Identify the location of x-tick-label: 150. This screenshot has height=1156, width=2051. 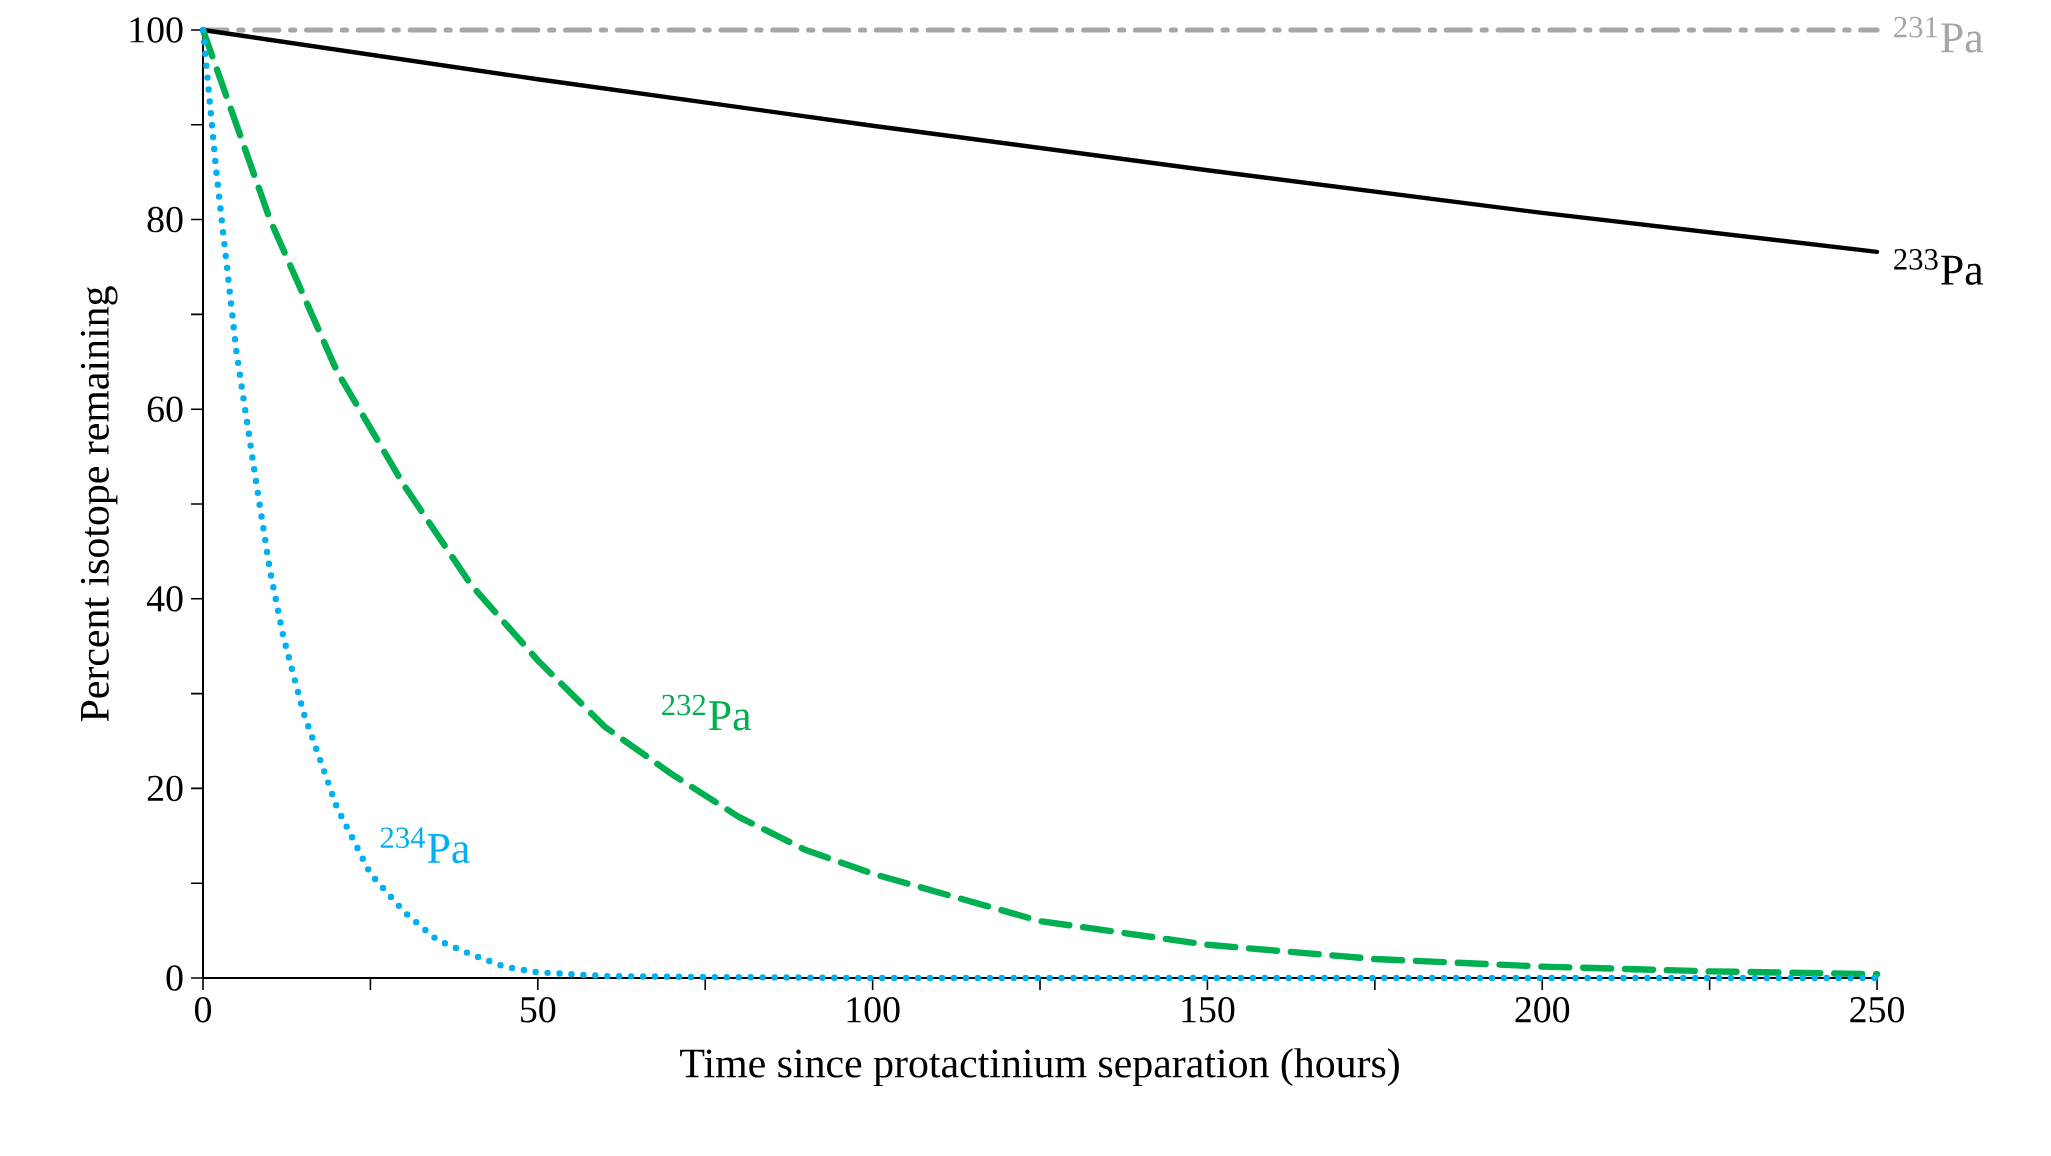
(1208, 1010).